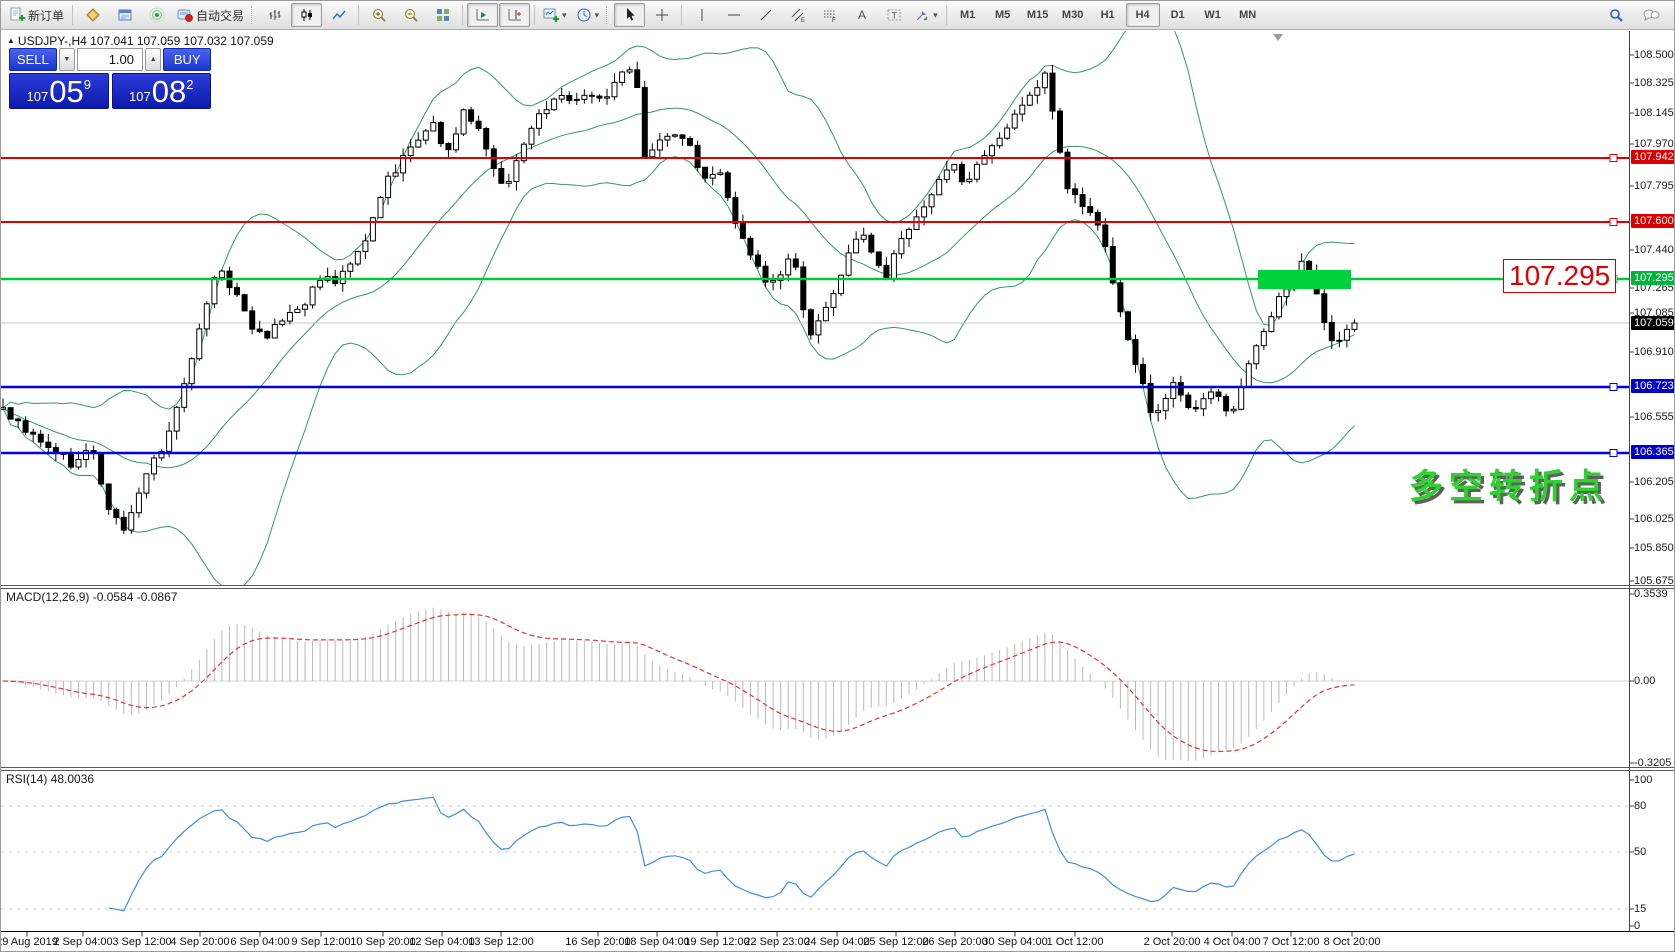 This screenshot has width=1675, height=952. I want to click on diamond-icon, so click(92, 15).